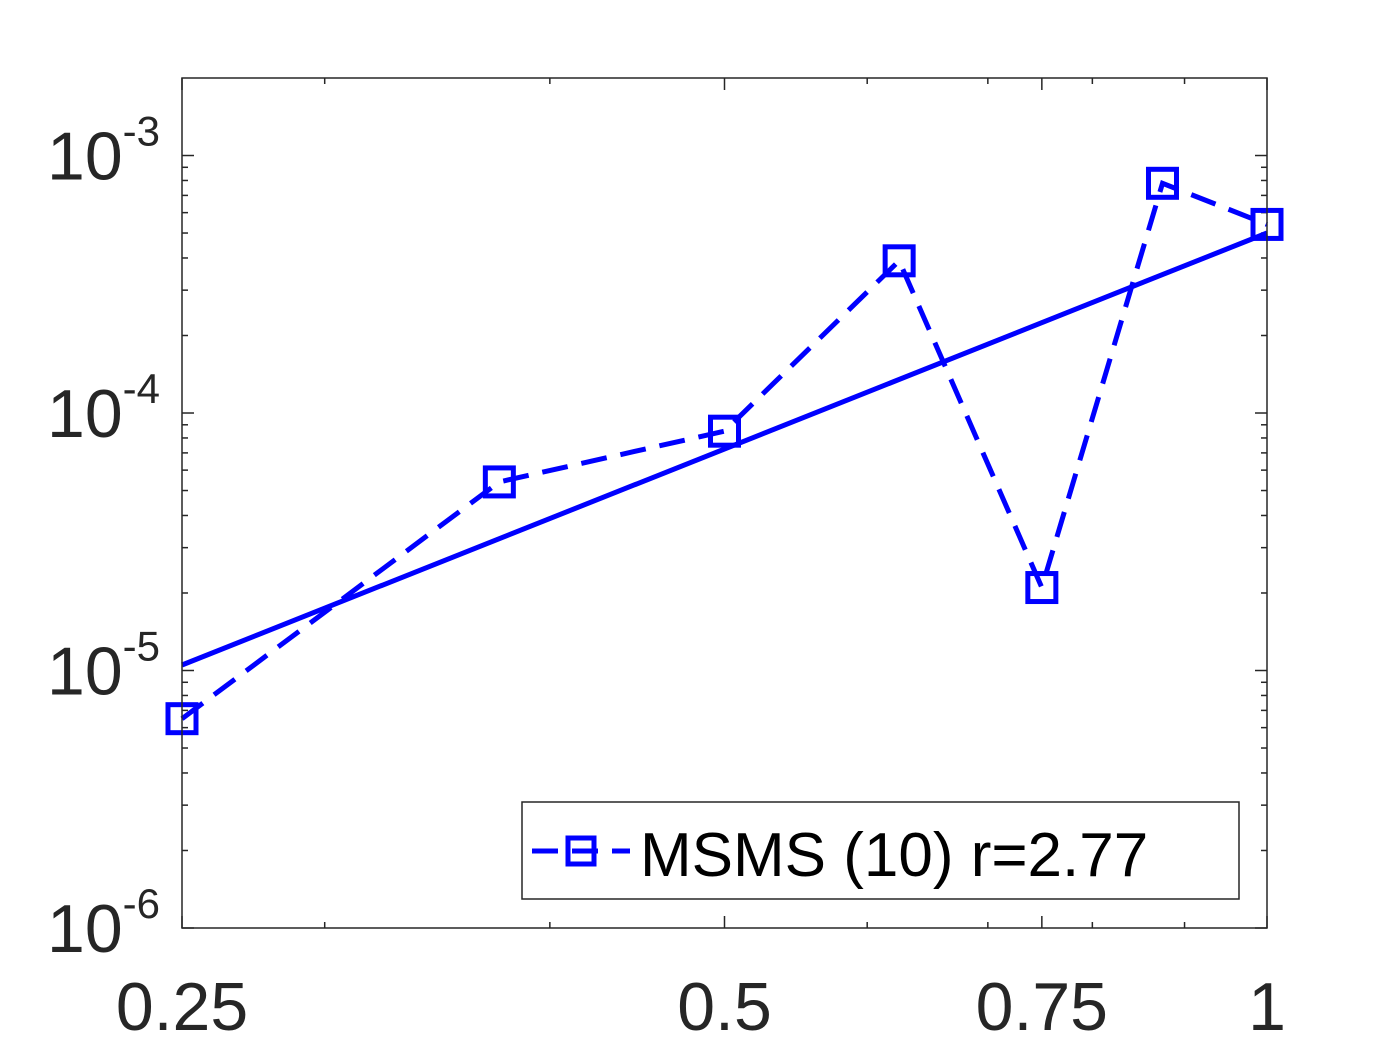  I want to click on legend: MSMS (10) r=2.77, so click(880, 850).